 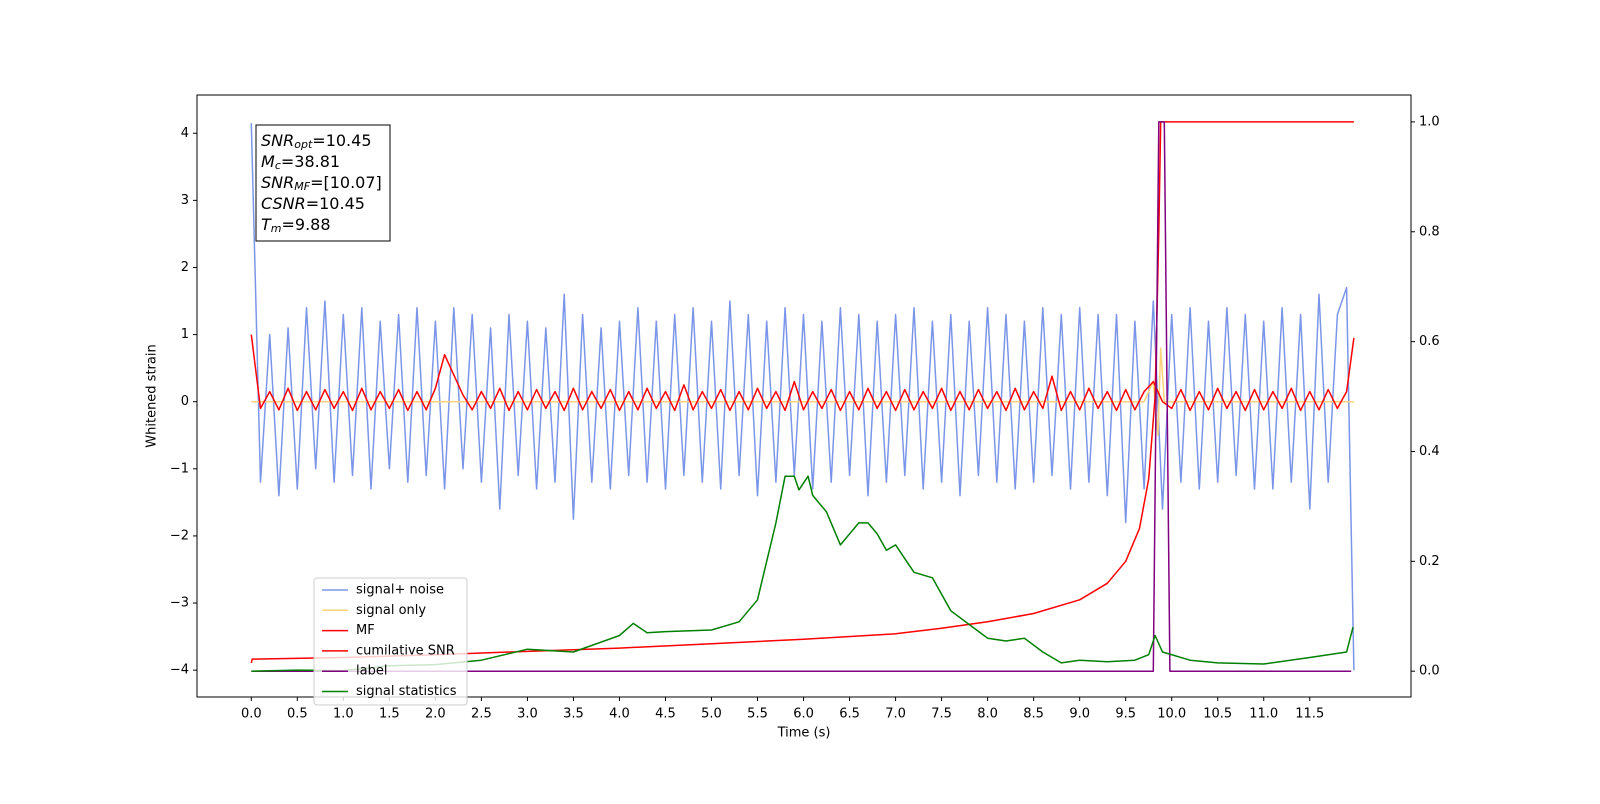 I want to click on y2-tick-label: 0.8, so click(x=1429, y=231).